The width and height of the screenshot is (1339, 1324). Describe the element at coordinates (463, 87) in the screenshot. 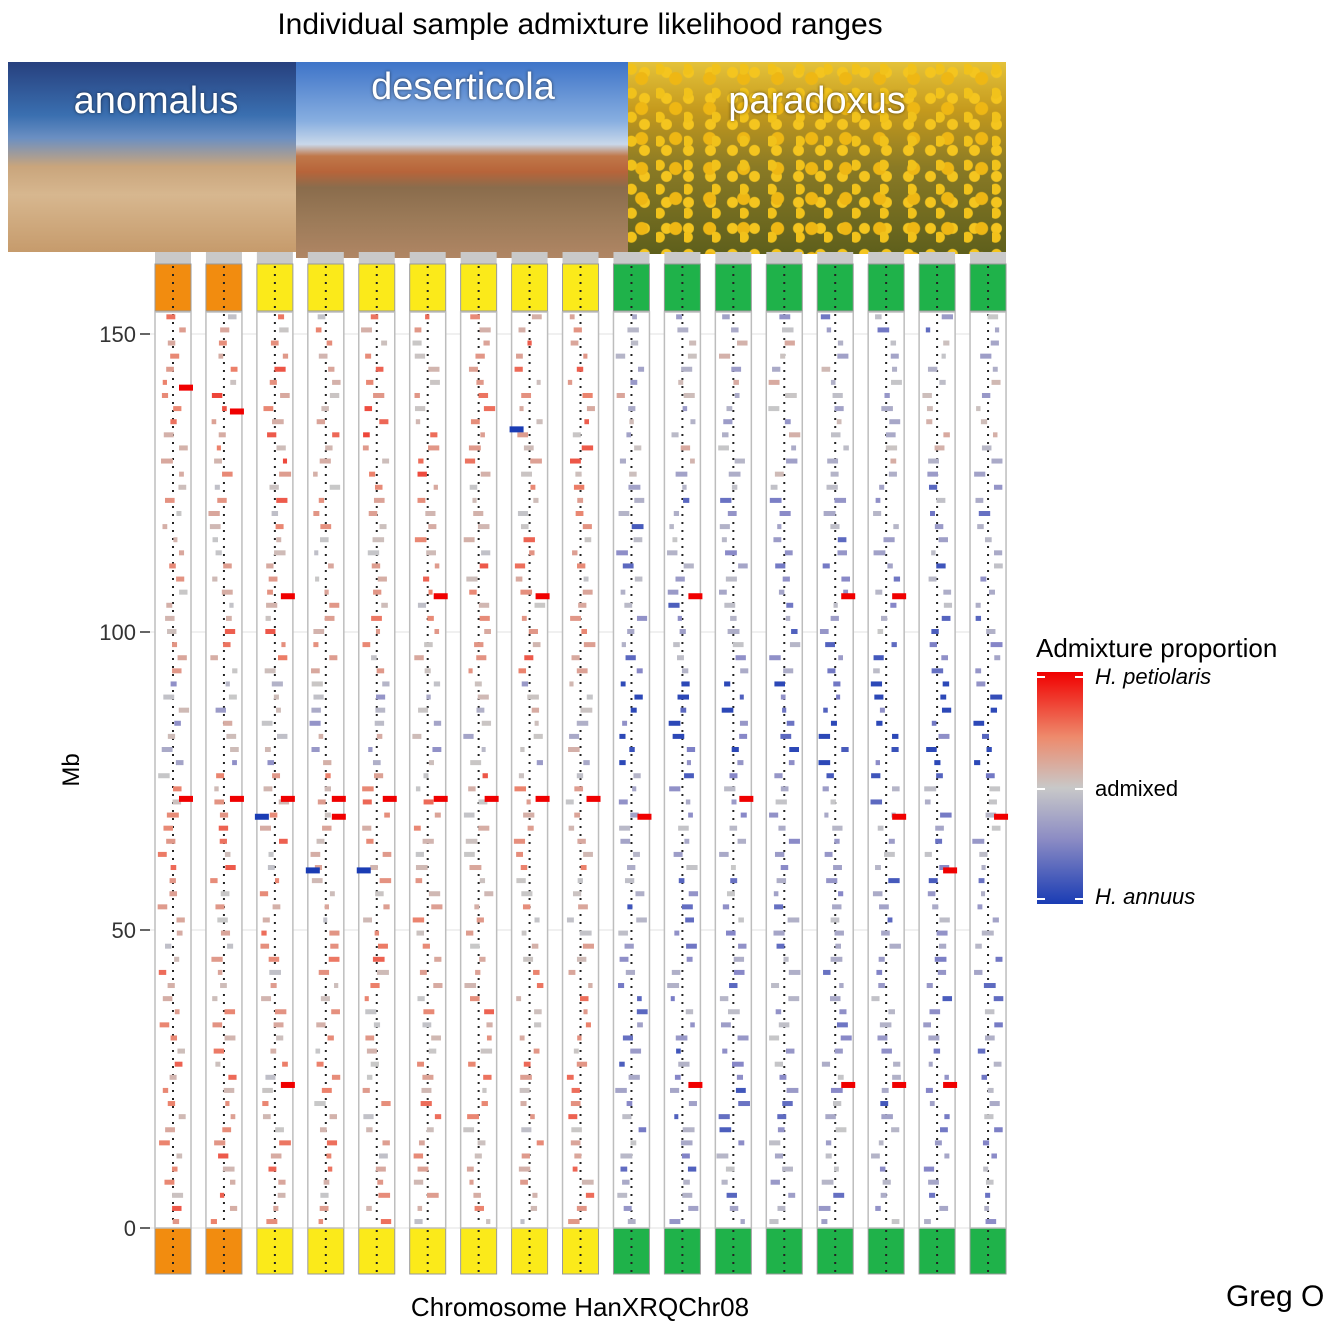

I see `photo-label-deserticola: deserticola` at that location.